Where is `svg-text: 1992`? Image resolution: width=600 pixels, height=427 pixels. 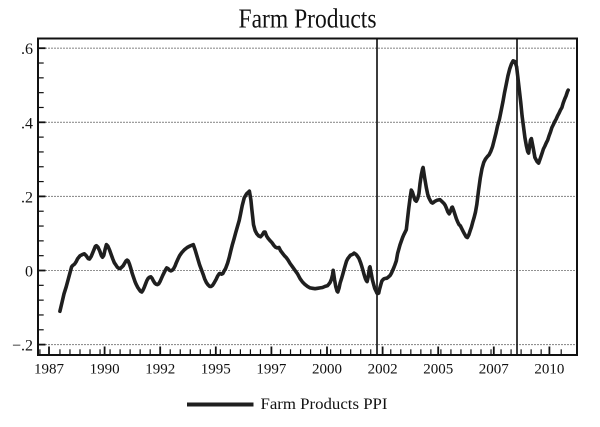 svg-text: 1992 is located at coordinates (160, 370).